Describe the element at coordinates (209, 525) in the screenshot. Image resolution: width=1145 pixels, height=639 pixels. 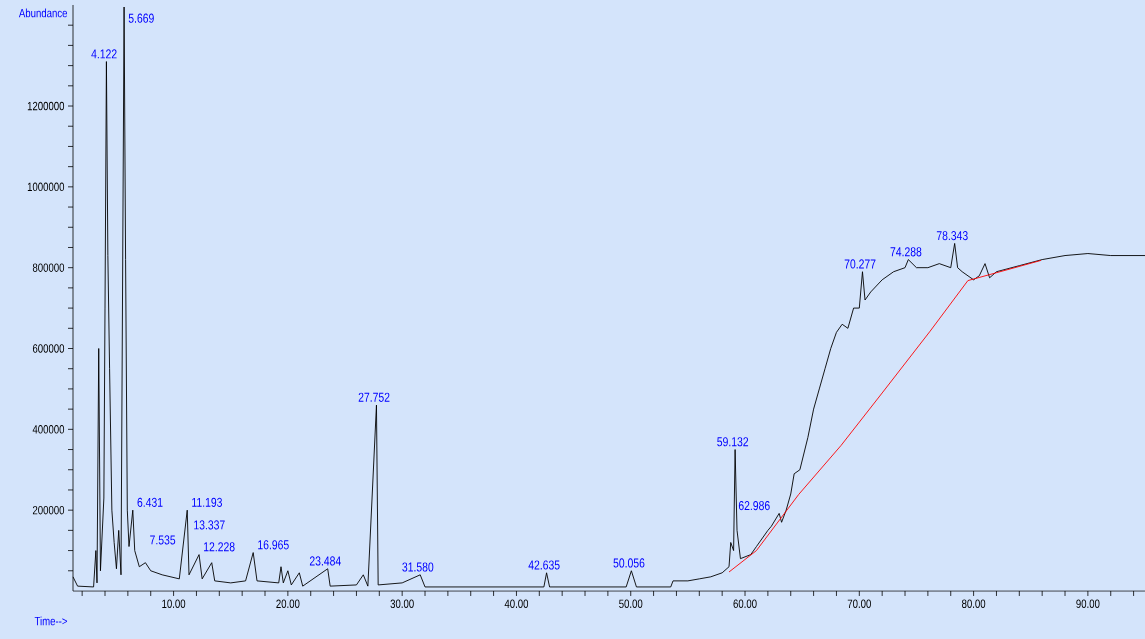
I see `annotation: 13.337` at that location.